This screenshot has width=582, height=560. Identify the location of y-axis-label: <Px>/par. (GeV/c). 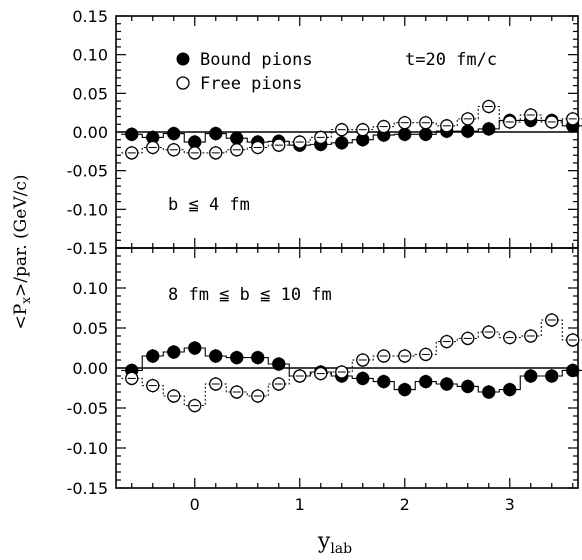
(22, 252).